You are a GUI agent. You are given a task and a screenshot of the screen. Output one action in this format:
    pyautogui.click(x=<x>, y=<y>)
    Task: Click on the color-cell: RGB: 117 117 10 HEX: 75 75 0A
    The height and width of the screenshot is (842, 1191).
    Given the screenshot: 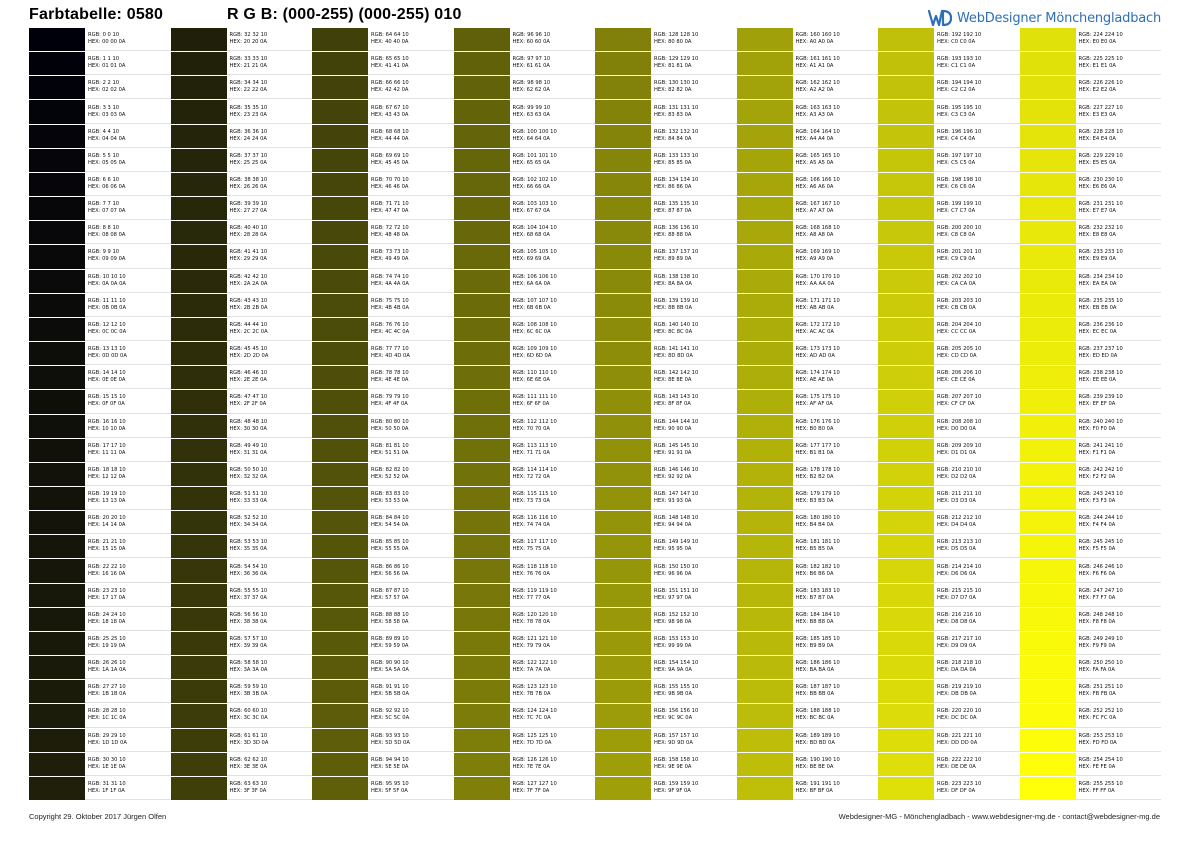 What is the action you would take?
    pyautogui.click(x=524, y=547)
    